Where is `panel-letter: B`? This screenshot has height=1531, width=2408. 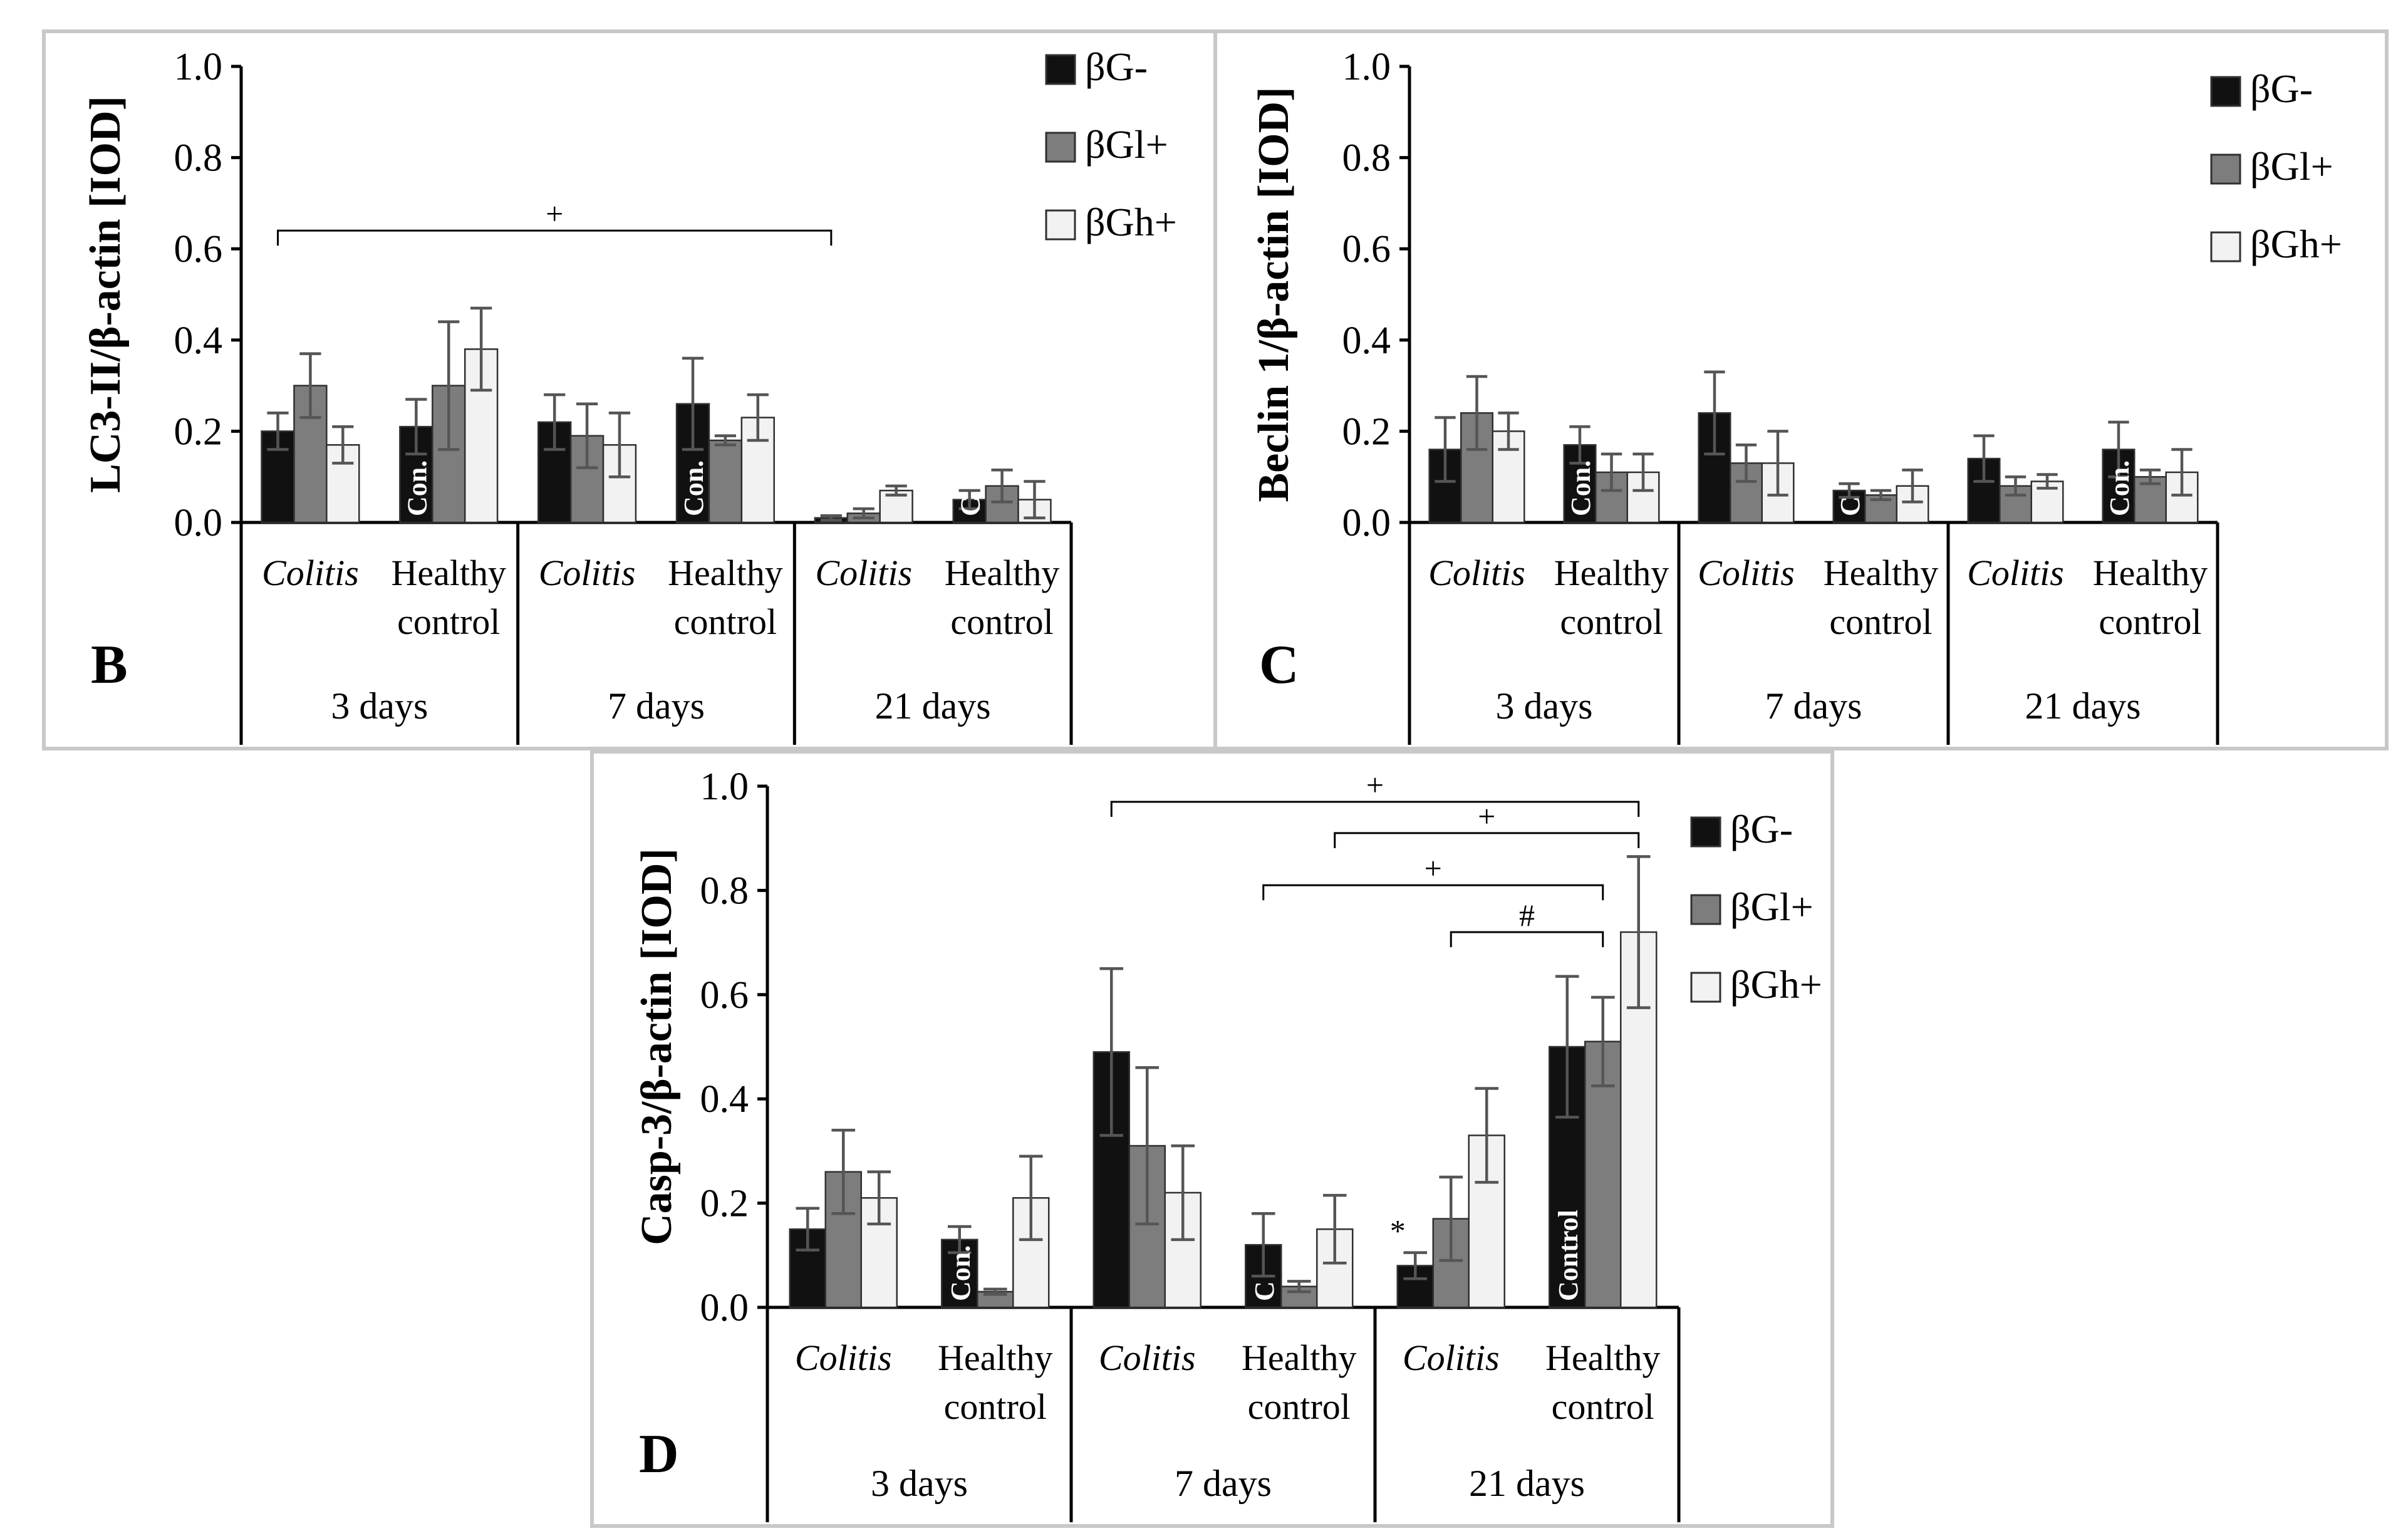 panel-letter: B is located at coordinates (110, 665).